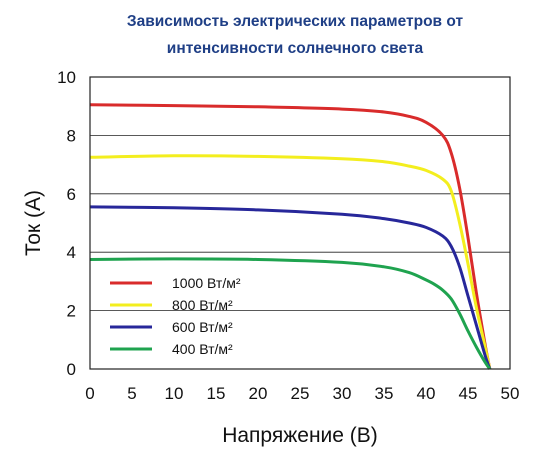  I want to click on x-tick-label: 5, so click(131, 393).